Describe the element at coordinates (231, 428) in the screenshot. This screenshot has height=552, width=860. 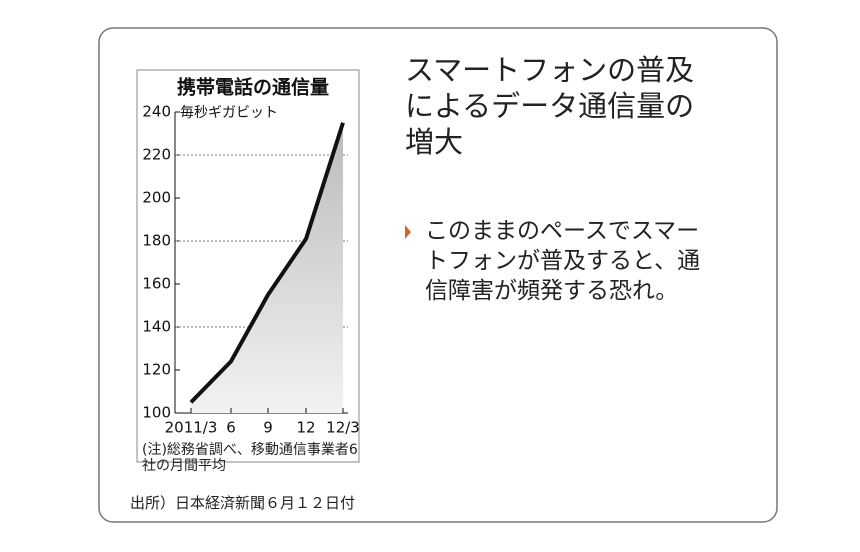
I see `x-tick-label: 6` at that location.